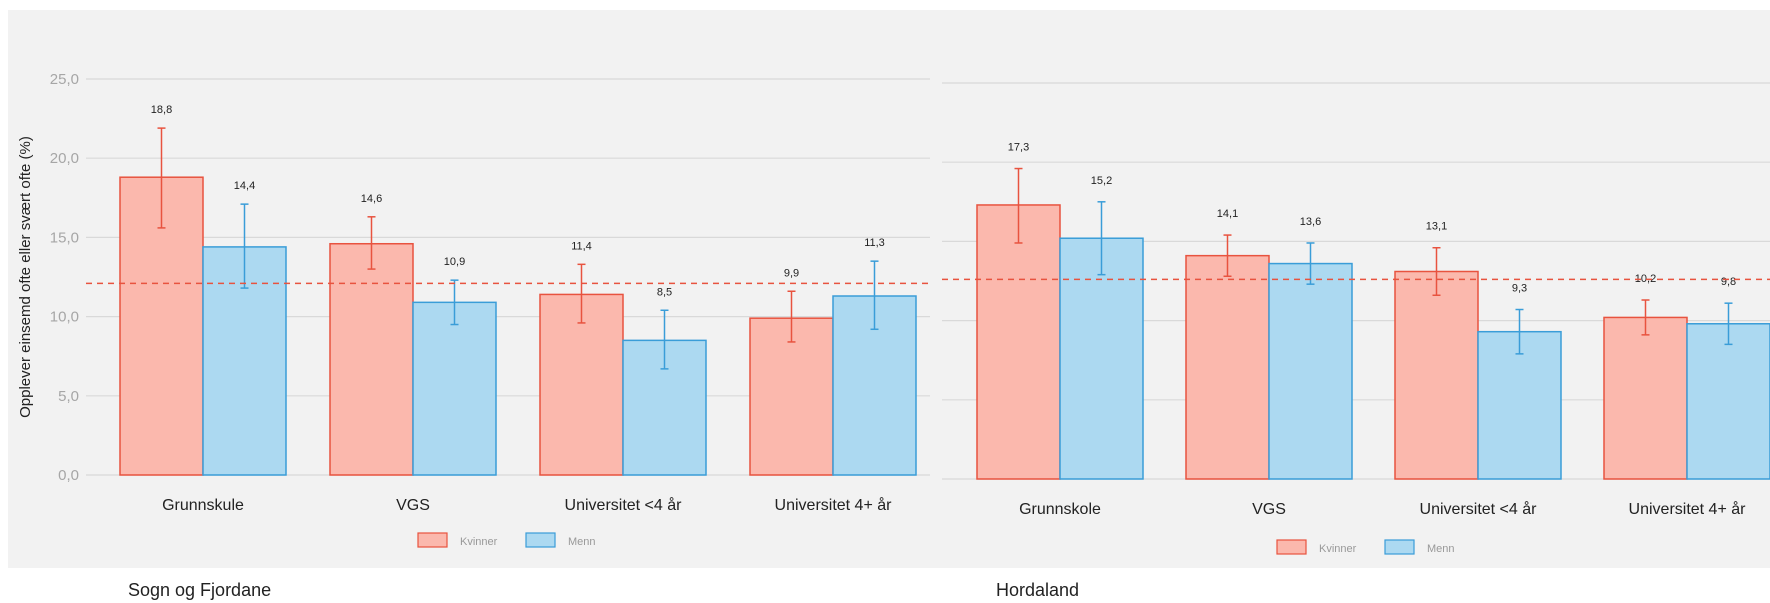  Describe the element at coordinates (624, 505) in the screenshot. I see `panel1-category-label: Universitet <4 år` at that location.